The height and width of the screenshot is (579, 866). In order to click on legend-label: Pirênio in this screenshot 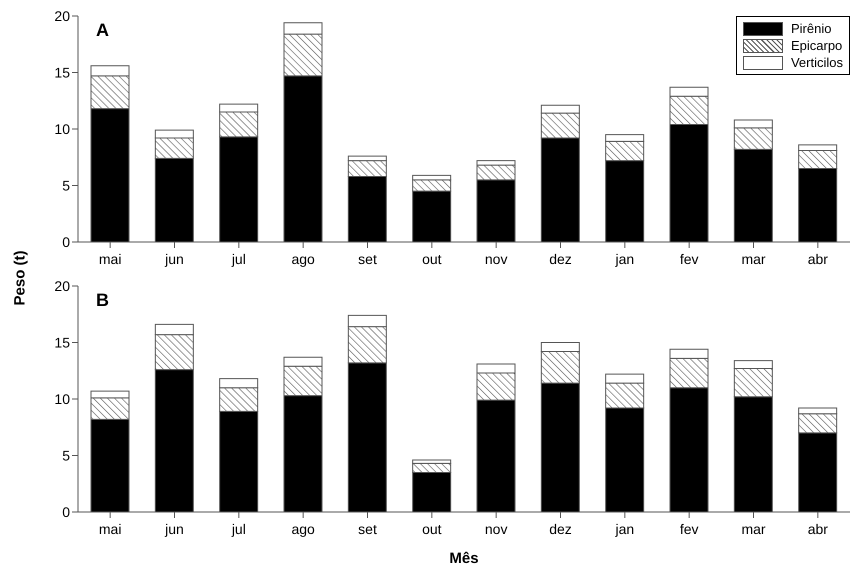, I will do `click(811, 28)`.